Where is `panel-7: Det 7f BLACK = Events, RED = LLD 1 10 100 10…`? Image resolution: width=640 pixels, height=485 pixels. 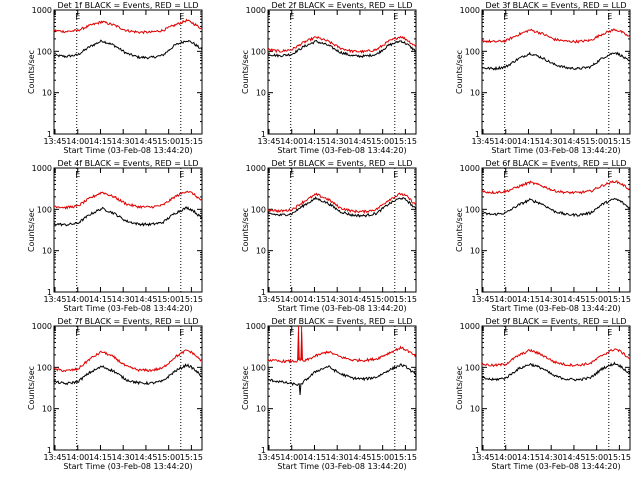
panel-7: Det 7f BLACK = Events, RED = LLD 1 10 100 10… is located at coordinates (115, 394).